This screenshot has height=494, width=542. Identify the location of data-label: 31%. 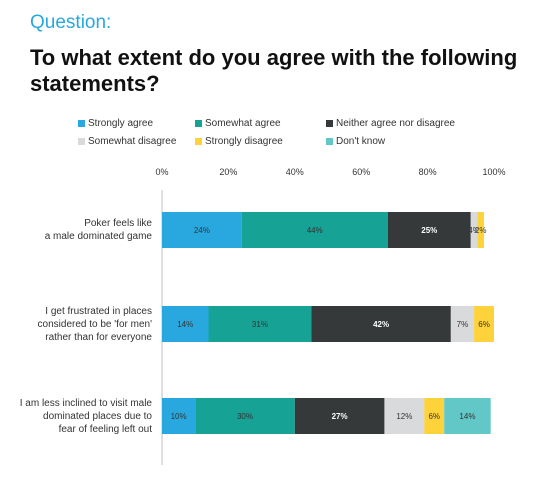
(260, 324).